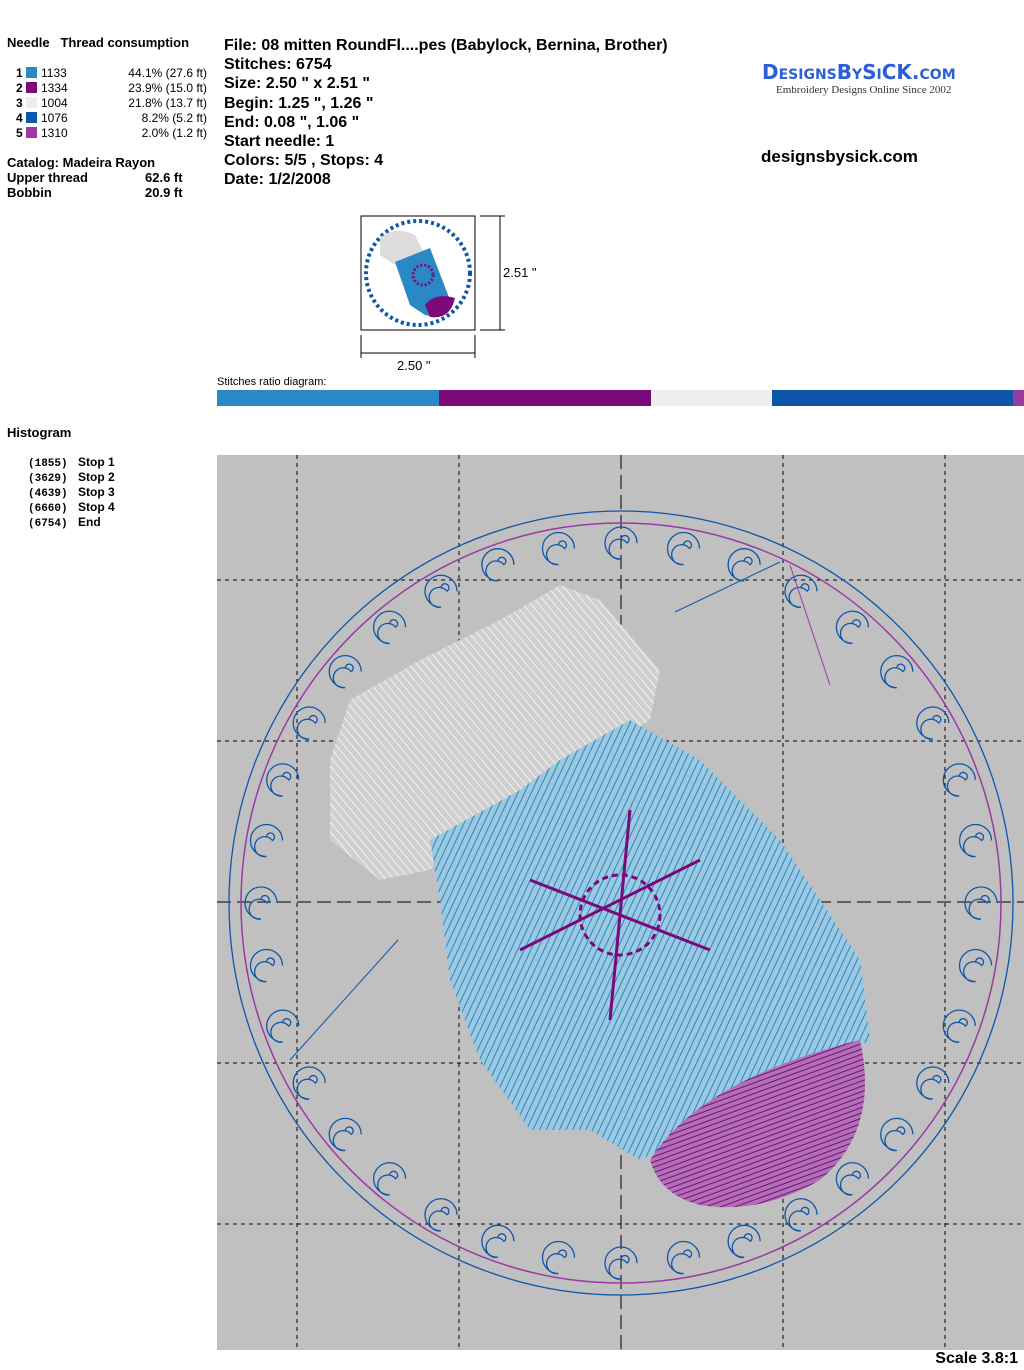  Describe the element at coordinates (19, 132) in the screenshot. I see `needle-number: 5` at that location.